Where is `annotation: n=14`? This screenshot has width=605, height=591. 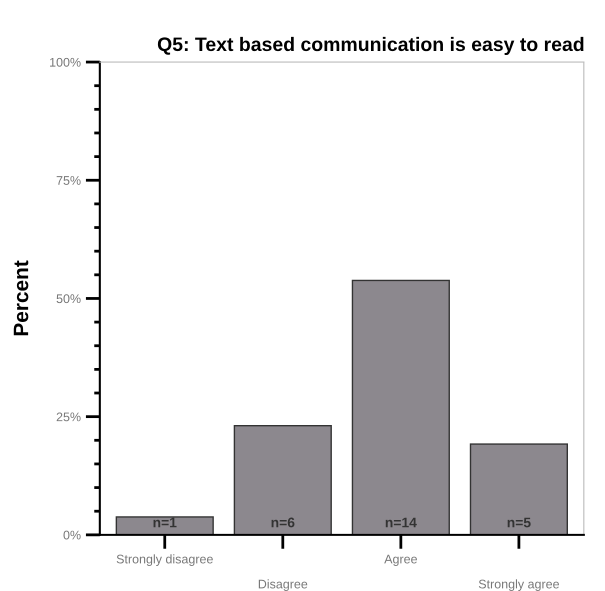 annotation: n=14 is located at coordinates (401, 523).